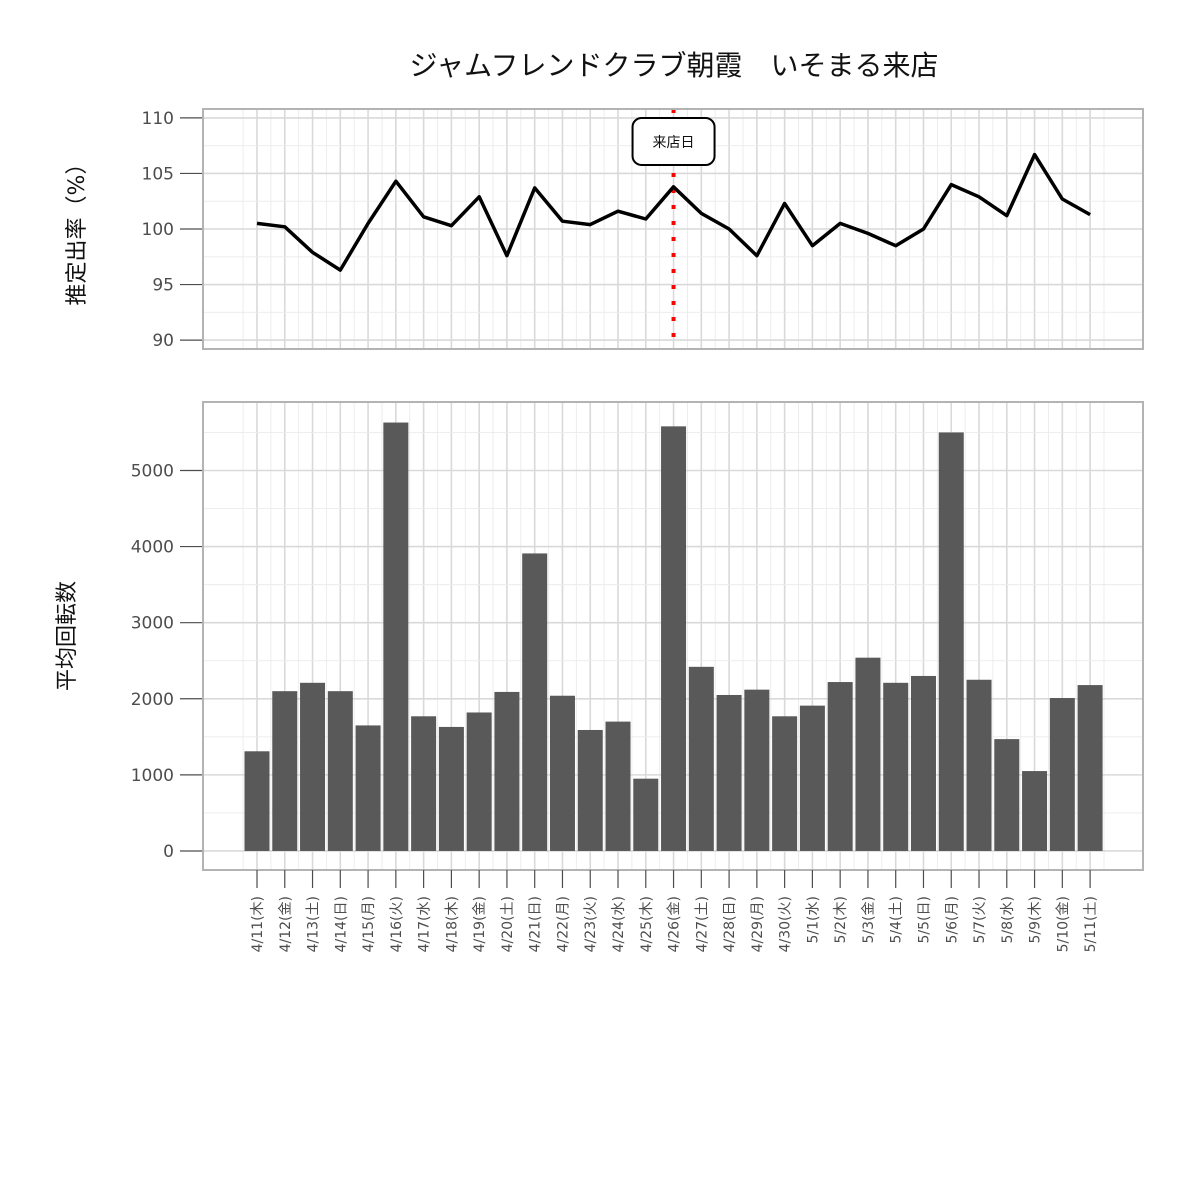 Image resolution: width=1200 pixels, height=1204 pixels. What do you see at coordinates (563, 924) in the screenshot?
I see `x-tick-label: 4/22(月)` at bounding box center [563, 924].